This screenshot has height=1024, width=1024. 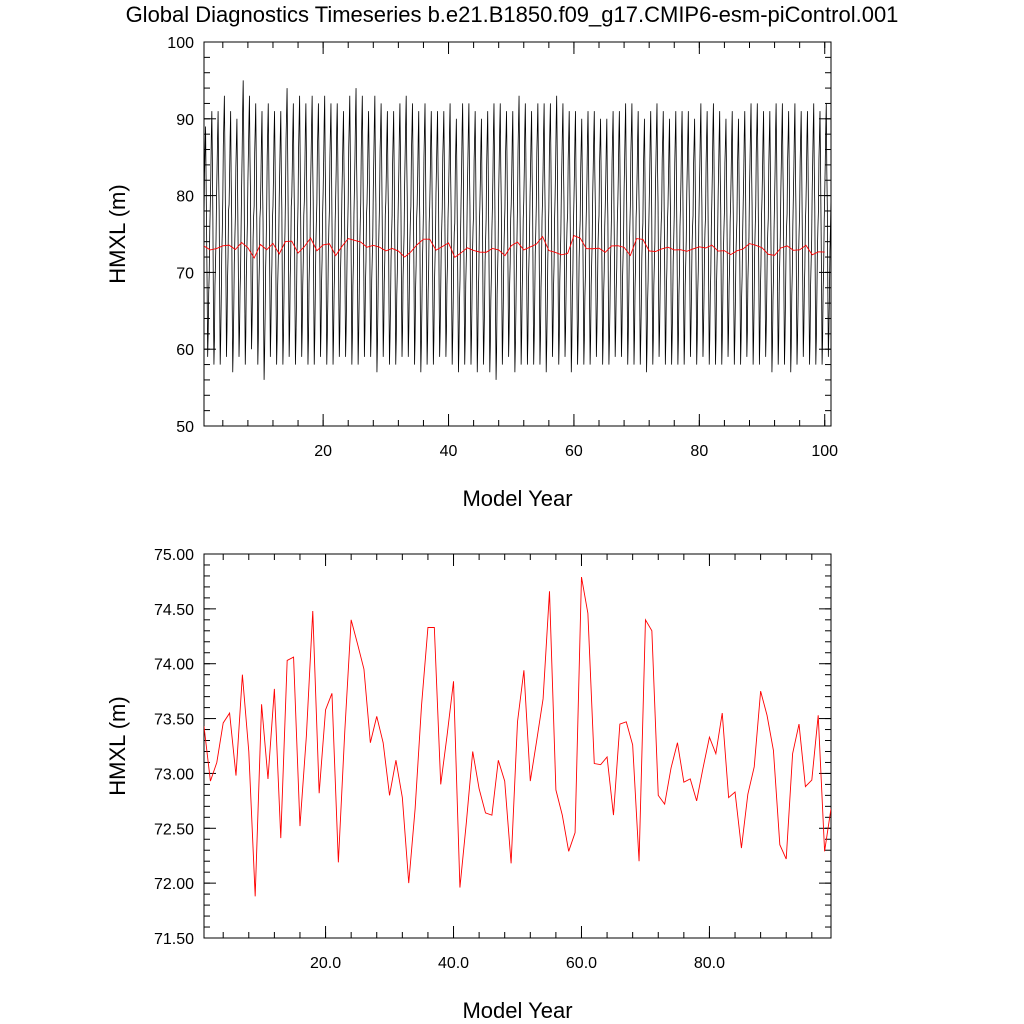 What do you see at coordinates (323, 451) in the screenshot?
I see `x-tick-label: 20` at bounding box center [323, 451].